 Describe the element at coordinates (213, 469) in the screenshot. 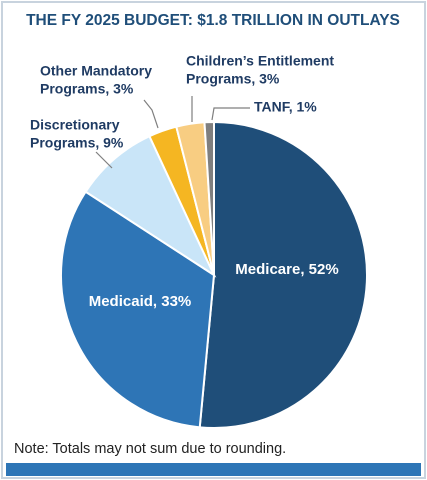

I see `footer-bar` at that location.